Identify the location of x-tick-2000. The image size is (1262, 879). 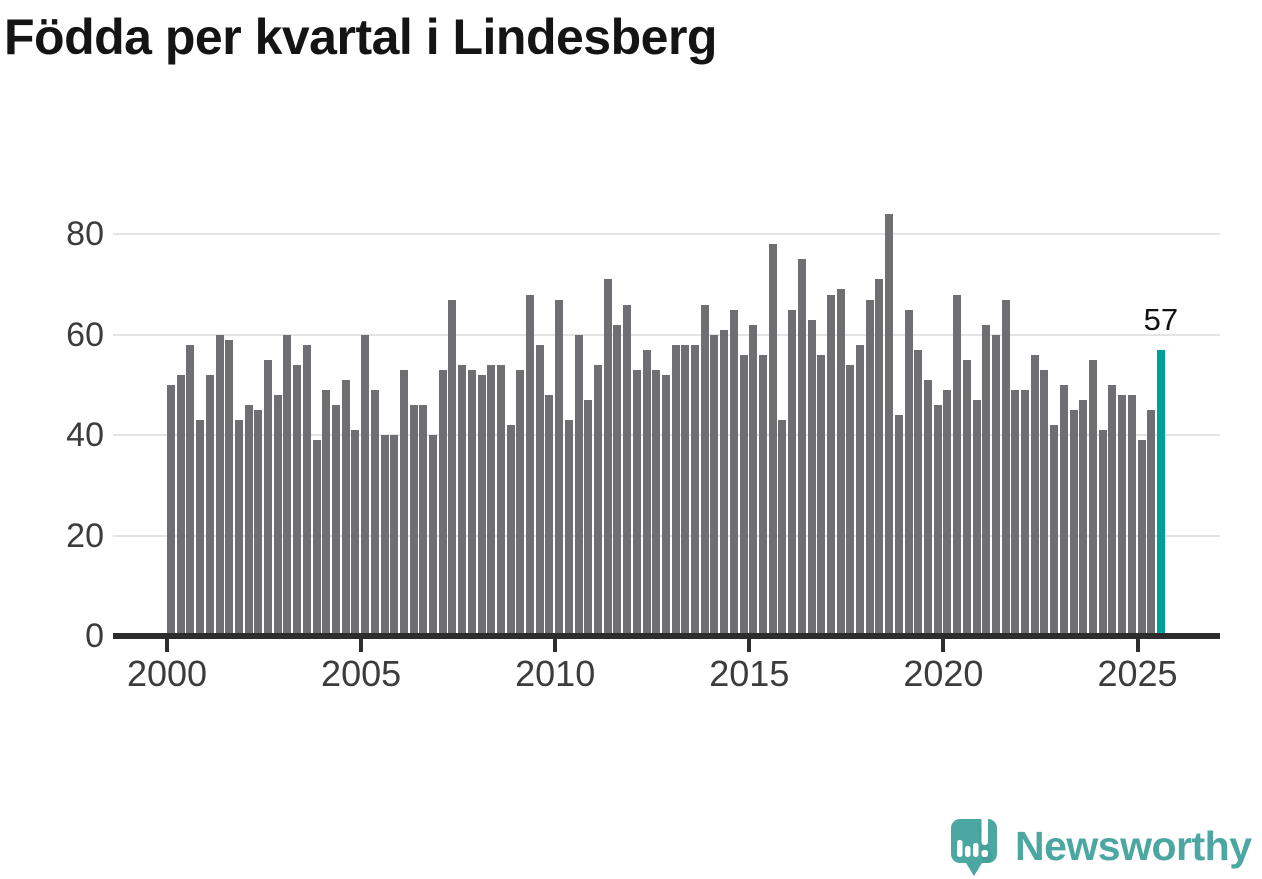
(167, 645).